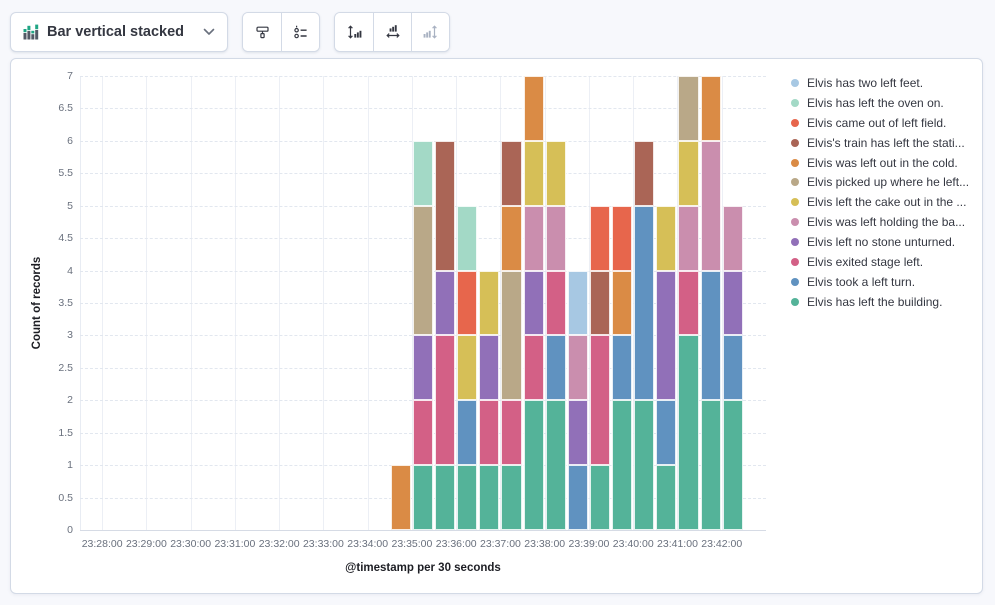  Describe the element at coordinates (300, 32) in the screenshot. I see `legend-button` at that location.